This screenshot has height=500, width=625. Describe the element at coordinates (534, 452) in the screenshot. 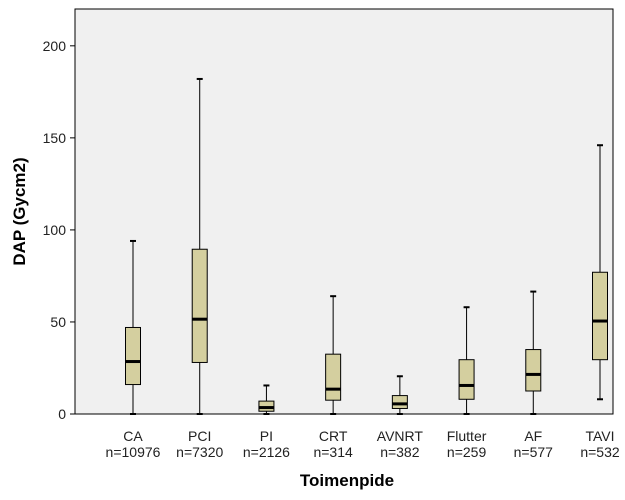

I see `category-n-label: n=577` at that location.